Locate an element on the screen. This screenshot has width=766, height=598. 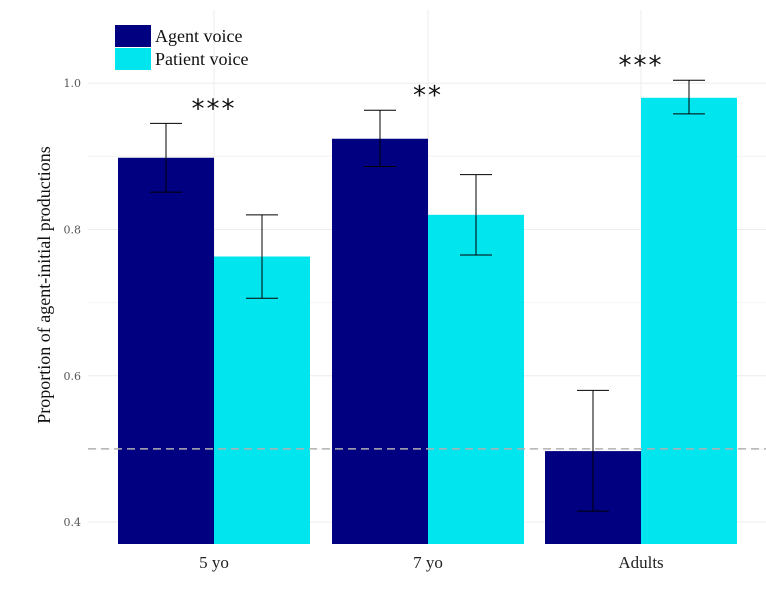
x-axis-ticks: 5 yo 7 yo Adults is located at coordinates (431, 562).